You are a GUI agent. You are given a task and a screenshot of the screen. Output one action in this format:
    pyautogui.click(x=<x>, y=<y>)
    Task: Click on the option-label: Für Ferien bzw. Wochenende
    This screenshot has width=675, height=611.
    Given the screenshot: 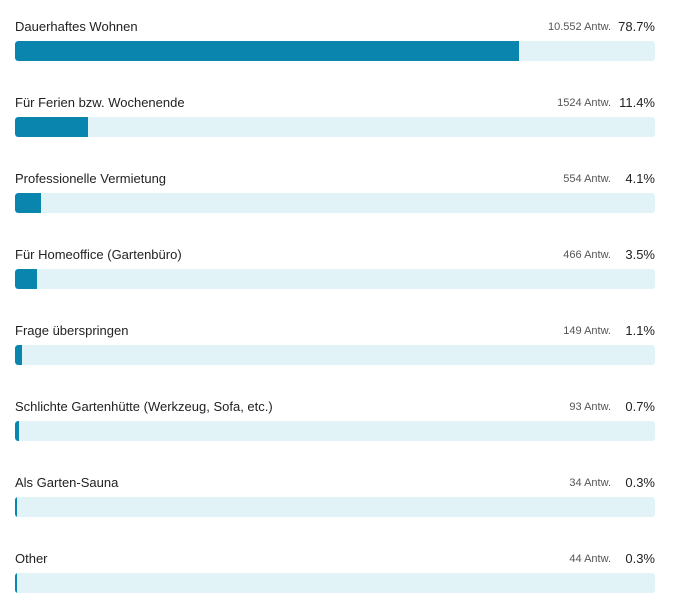 What is the action you would take?
    pyautogui.click(x=100, y=102)
    